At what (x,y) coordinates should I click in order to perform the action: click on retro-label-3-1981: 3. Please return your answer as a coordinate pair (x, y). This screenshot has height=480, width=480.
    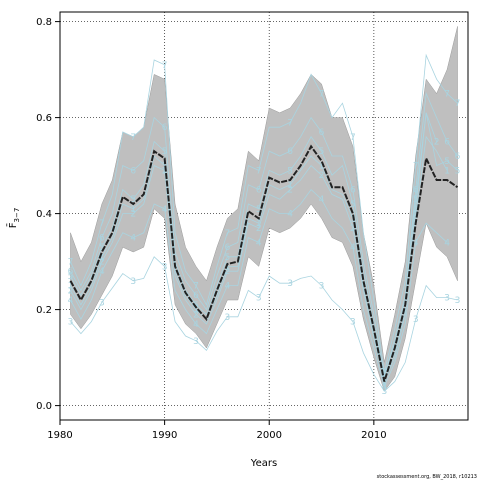
    Looking at the image, I should click on (71, 323).